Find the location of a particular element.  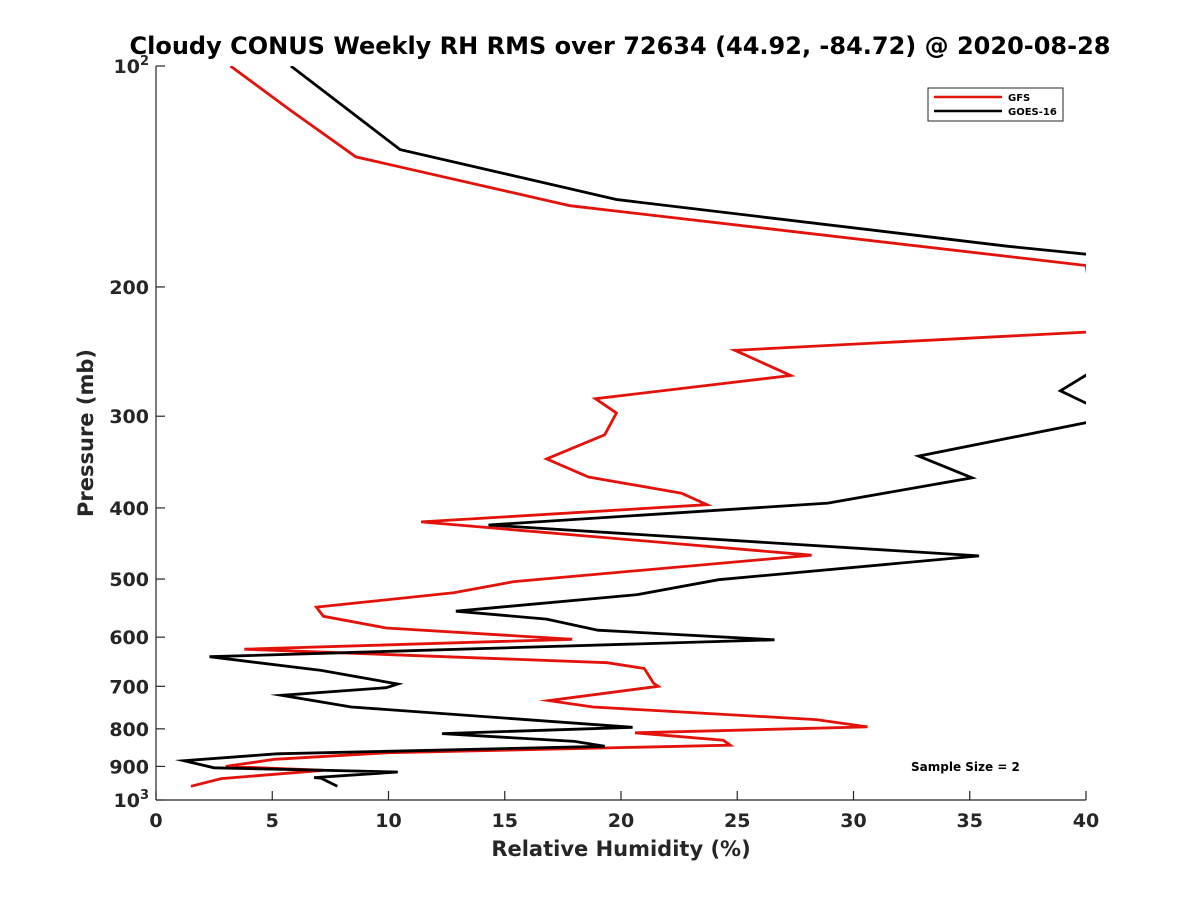

x-tick-label: 25 is located at coordinates (737, 821).